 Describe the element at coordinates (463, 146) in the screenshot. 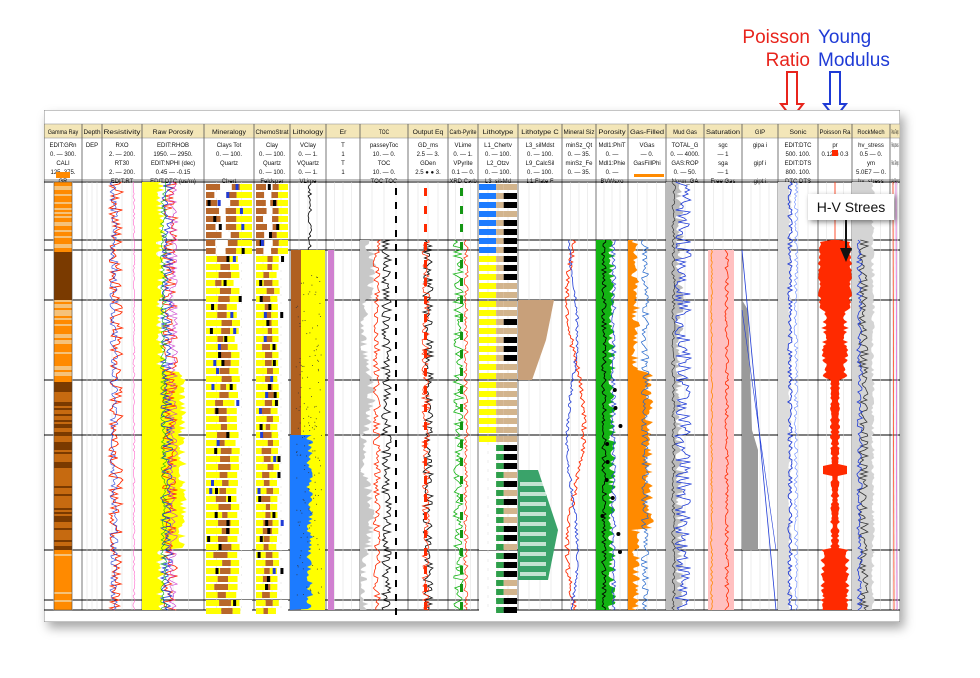

I see `track-header-text: VLime` at that location.